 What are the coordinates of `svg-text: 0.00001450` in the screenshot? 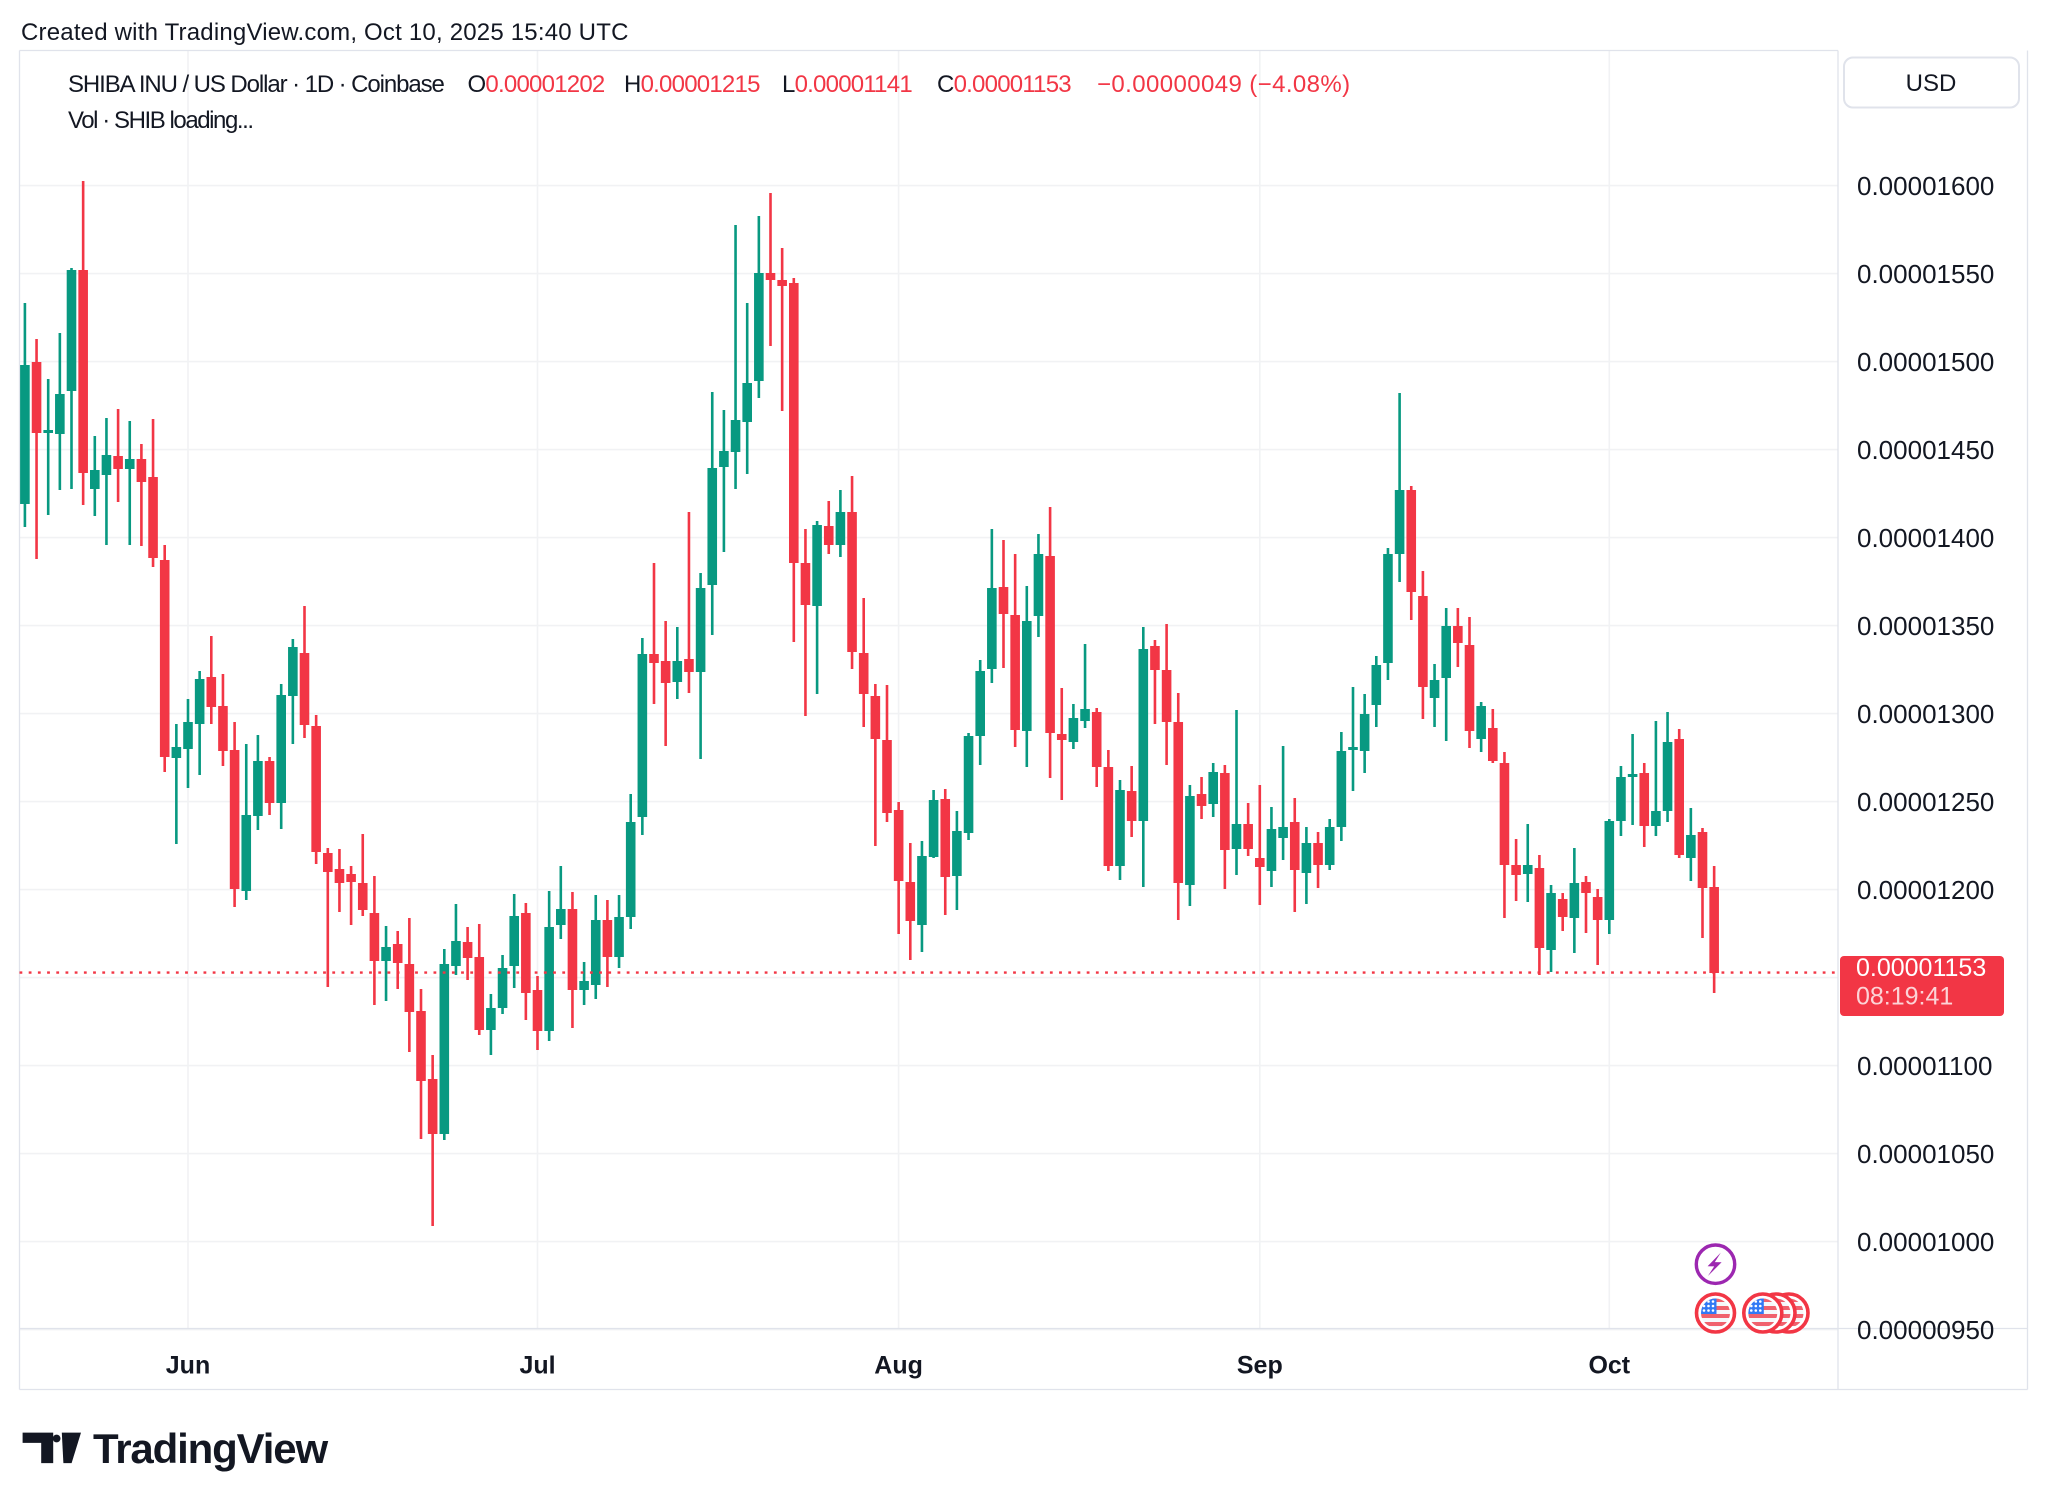 It's located at (1925, 450).